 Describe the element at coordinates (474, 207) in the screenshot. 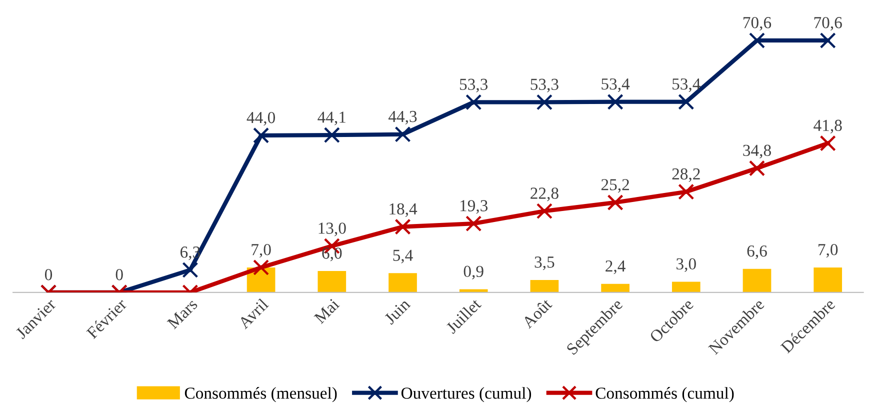

I see `data-label: 19,3` at that location.